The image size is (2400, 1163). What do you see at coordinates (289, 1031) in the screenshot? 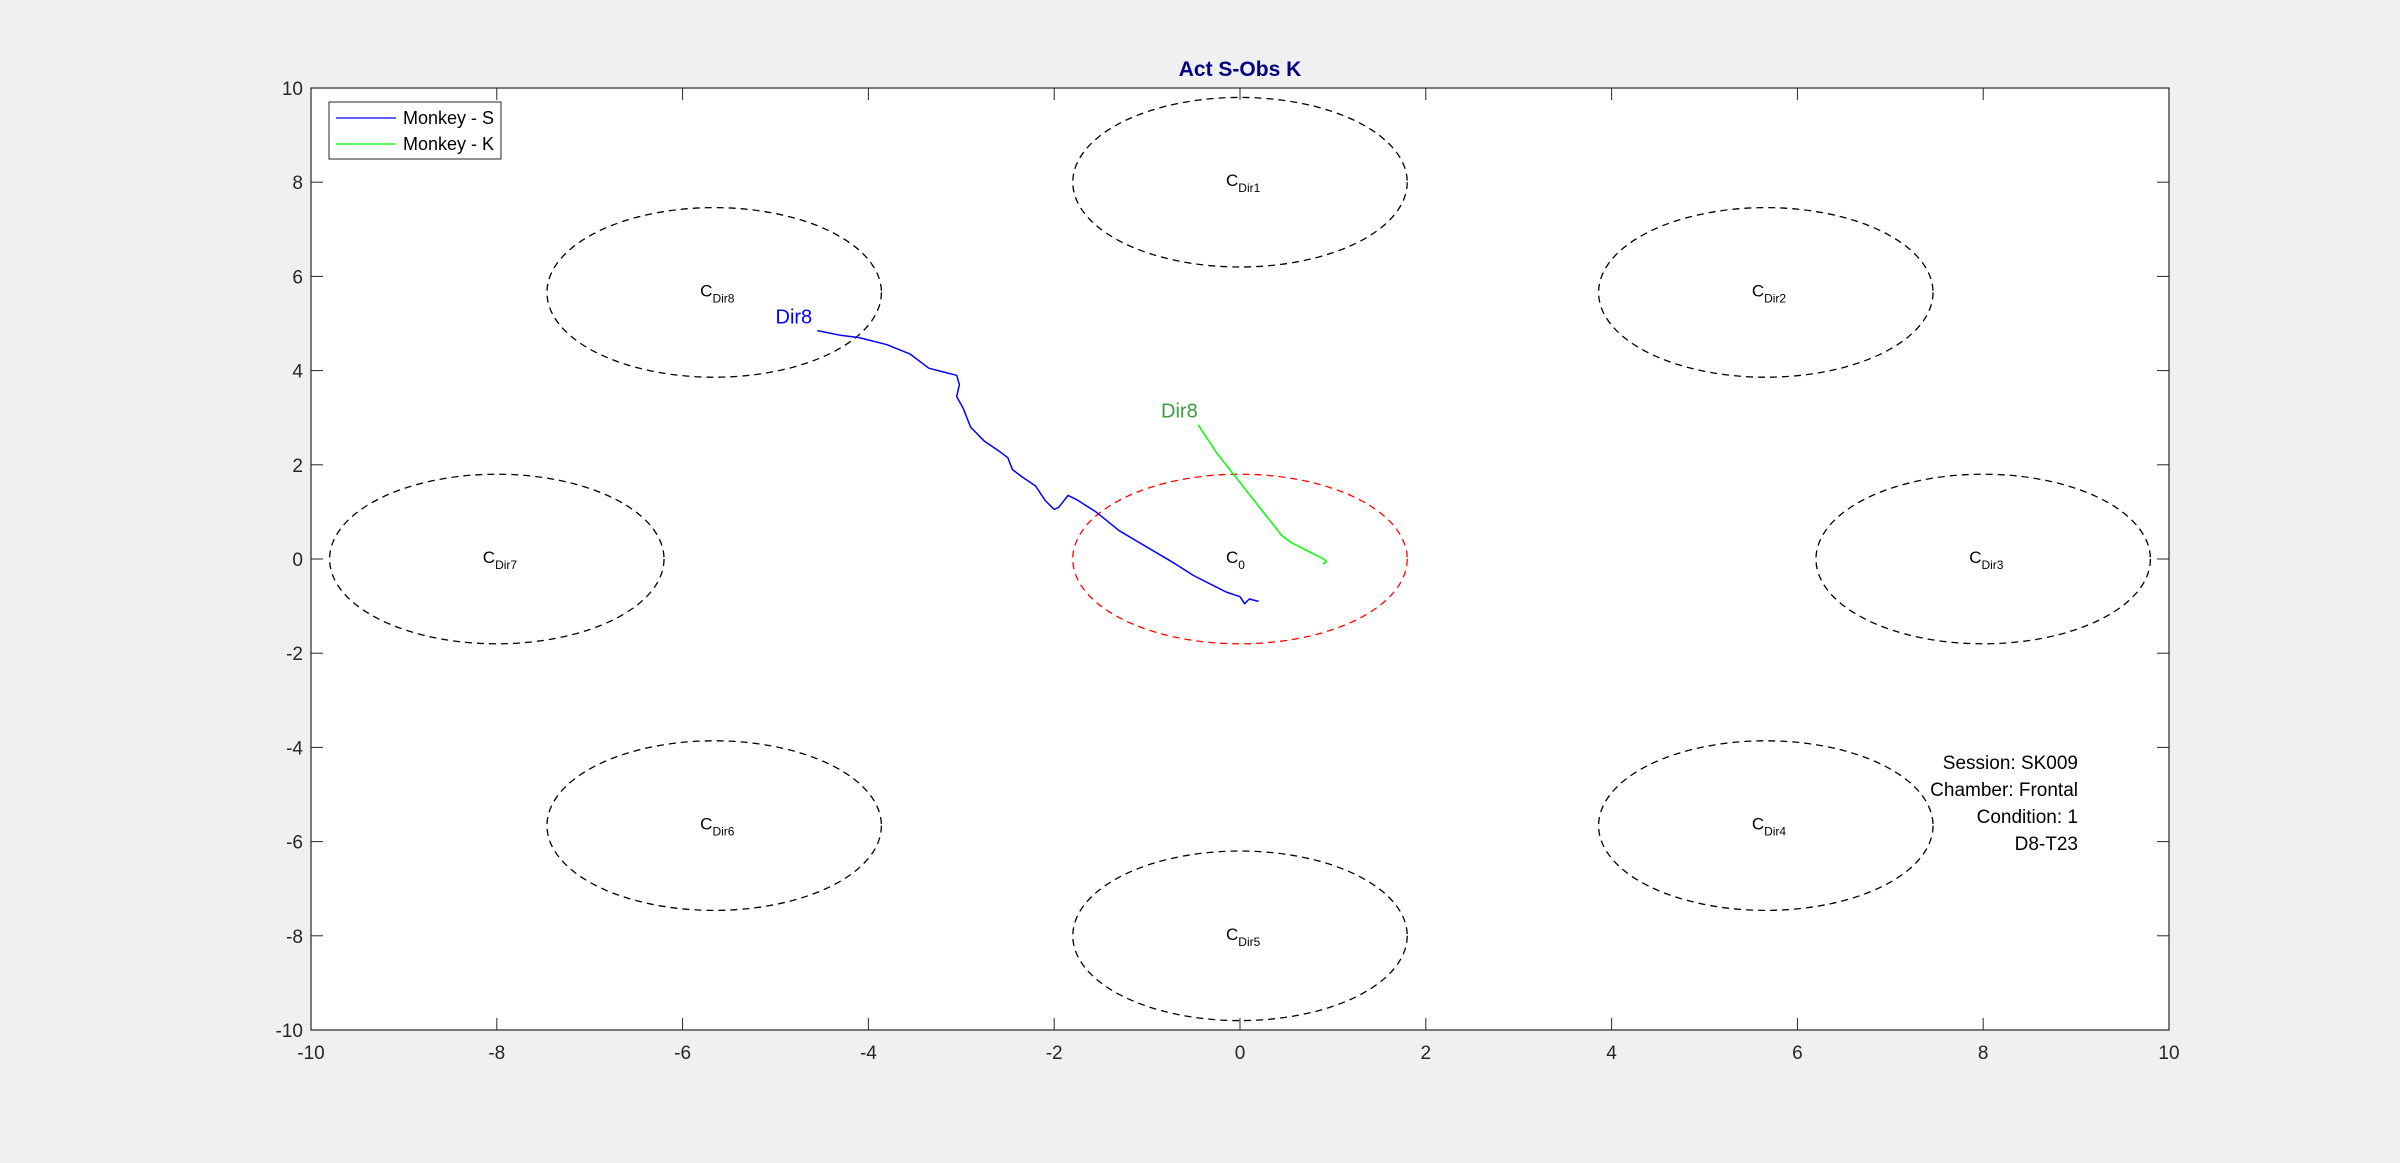
I see `y-tick-label: -10` at bounding box center [289, 1031].